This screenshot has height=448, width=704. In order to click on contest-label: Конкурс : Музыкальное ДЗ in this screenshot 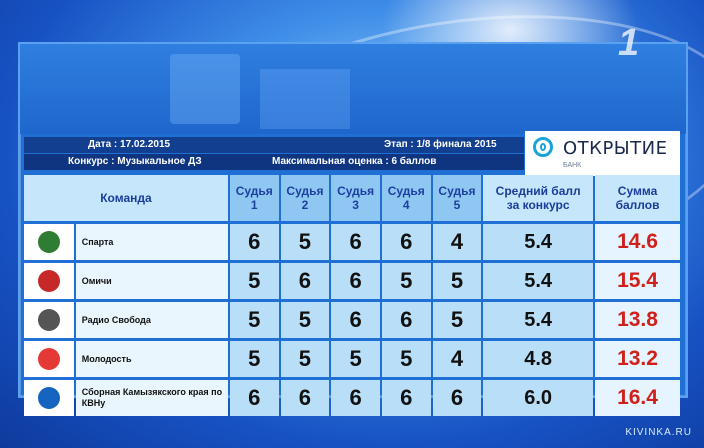, I will do `click(135, 161)`.